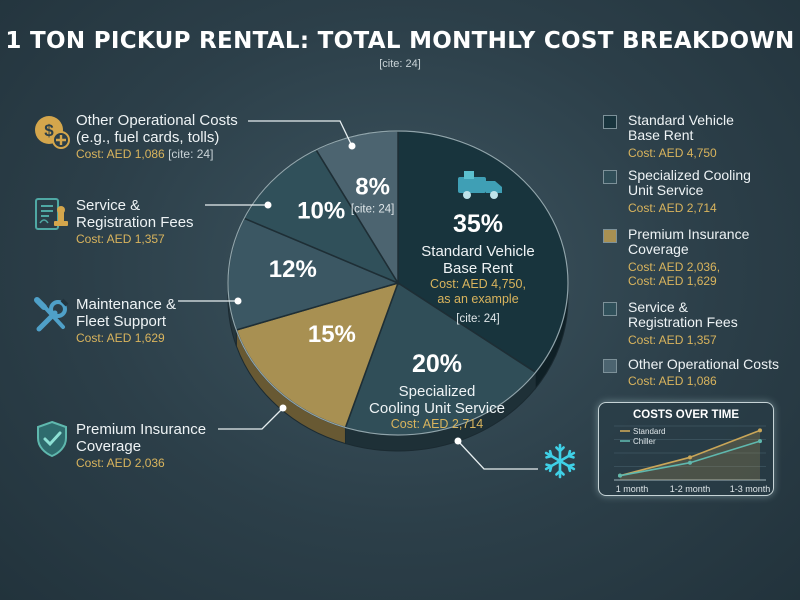 The image size is (800, 600). I want to click on callout-other-cost: Cost: AED 1,086, so click(120, 154).